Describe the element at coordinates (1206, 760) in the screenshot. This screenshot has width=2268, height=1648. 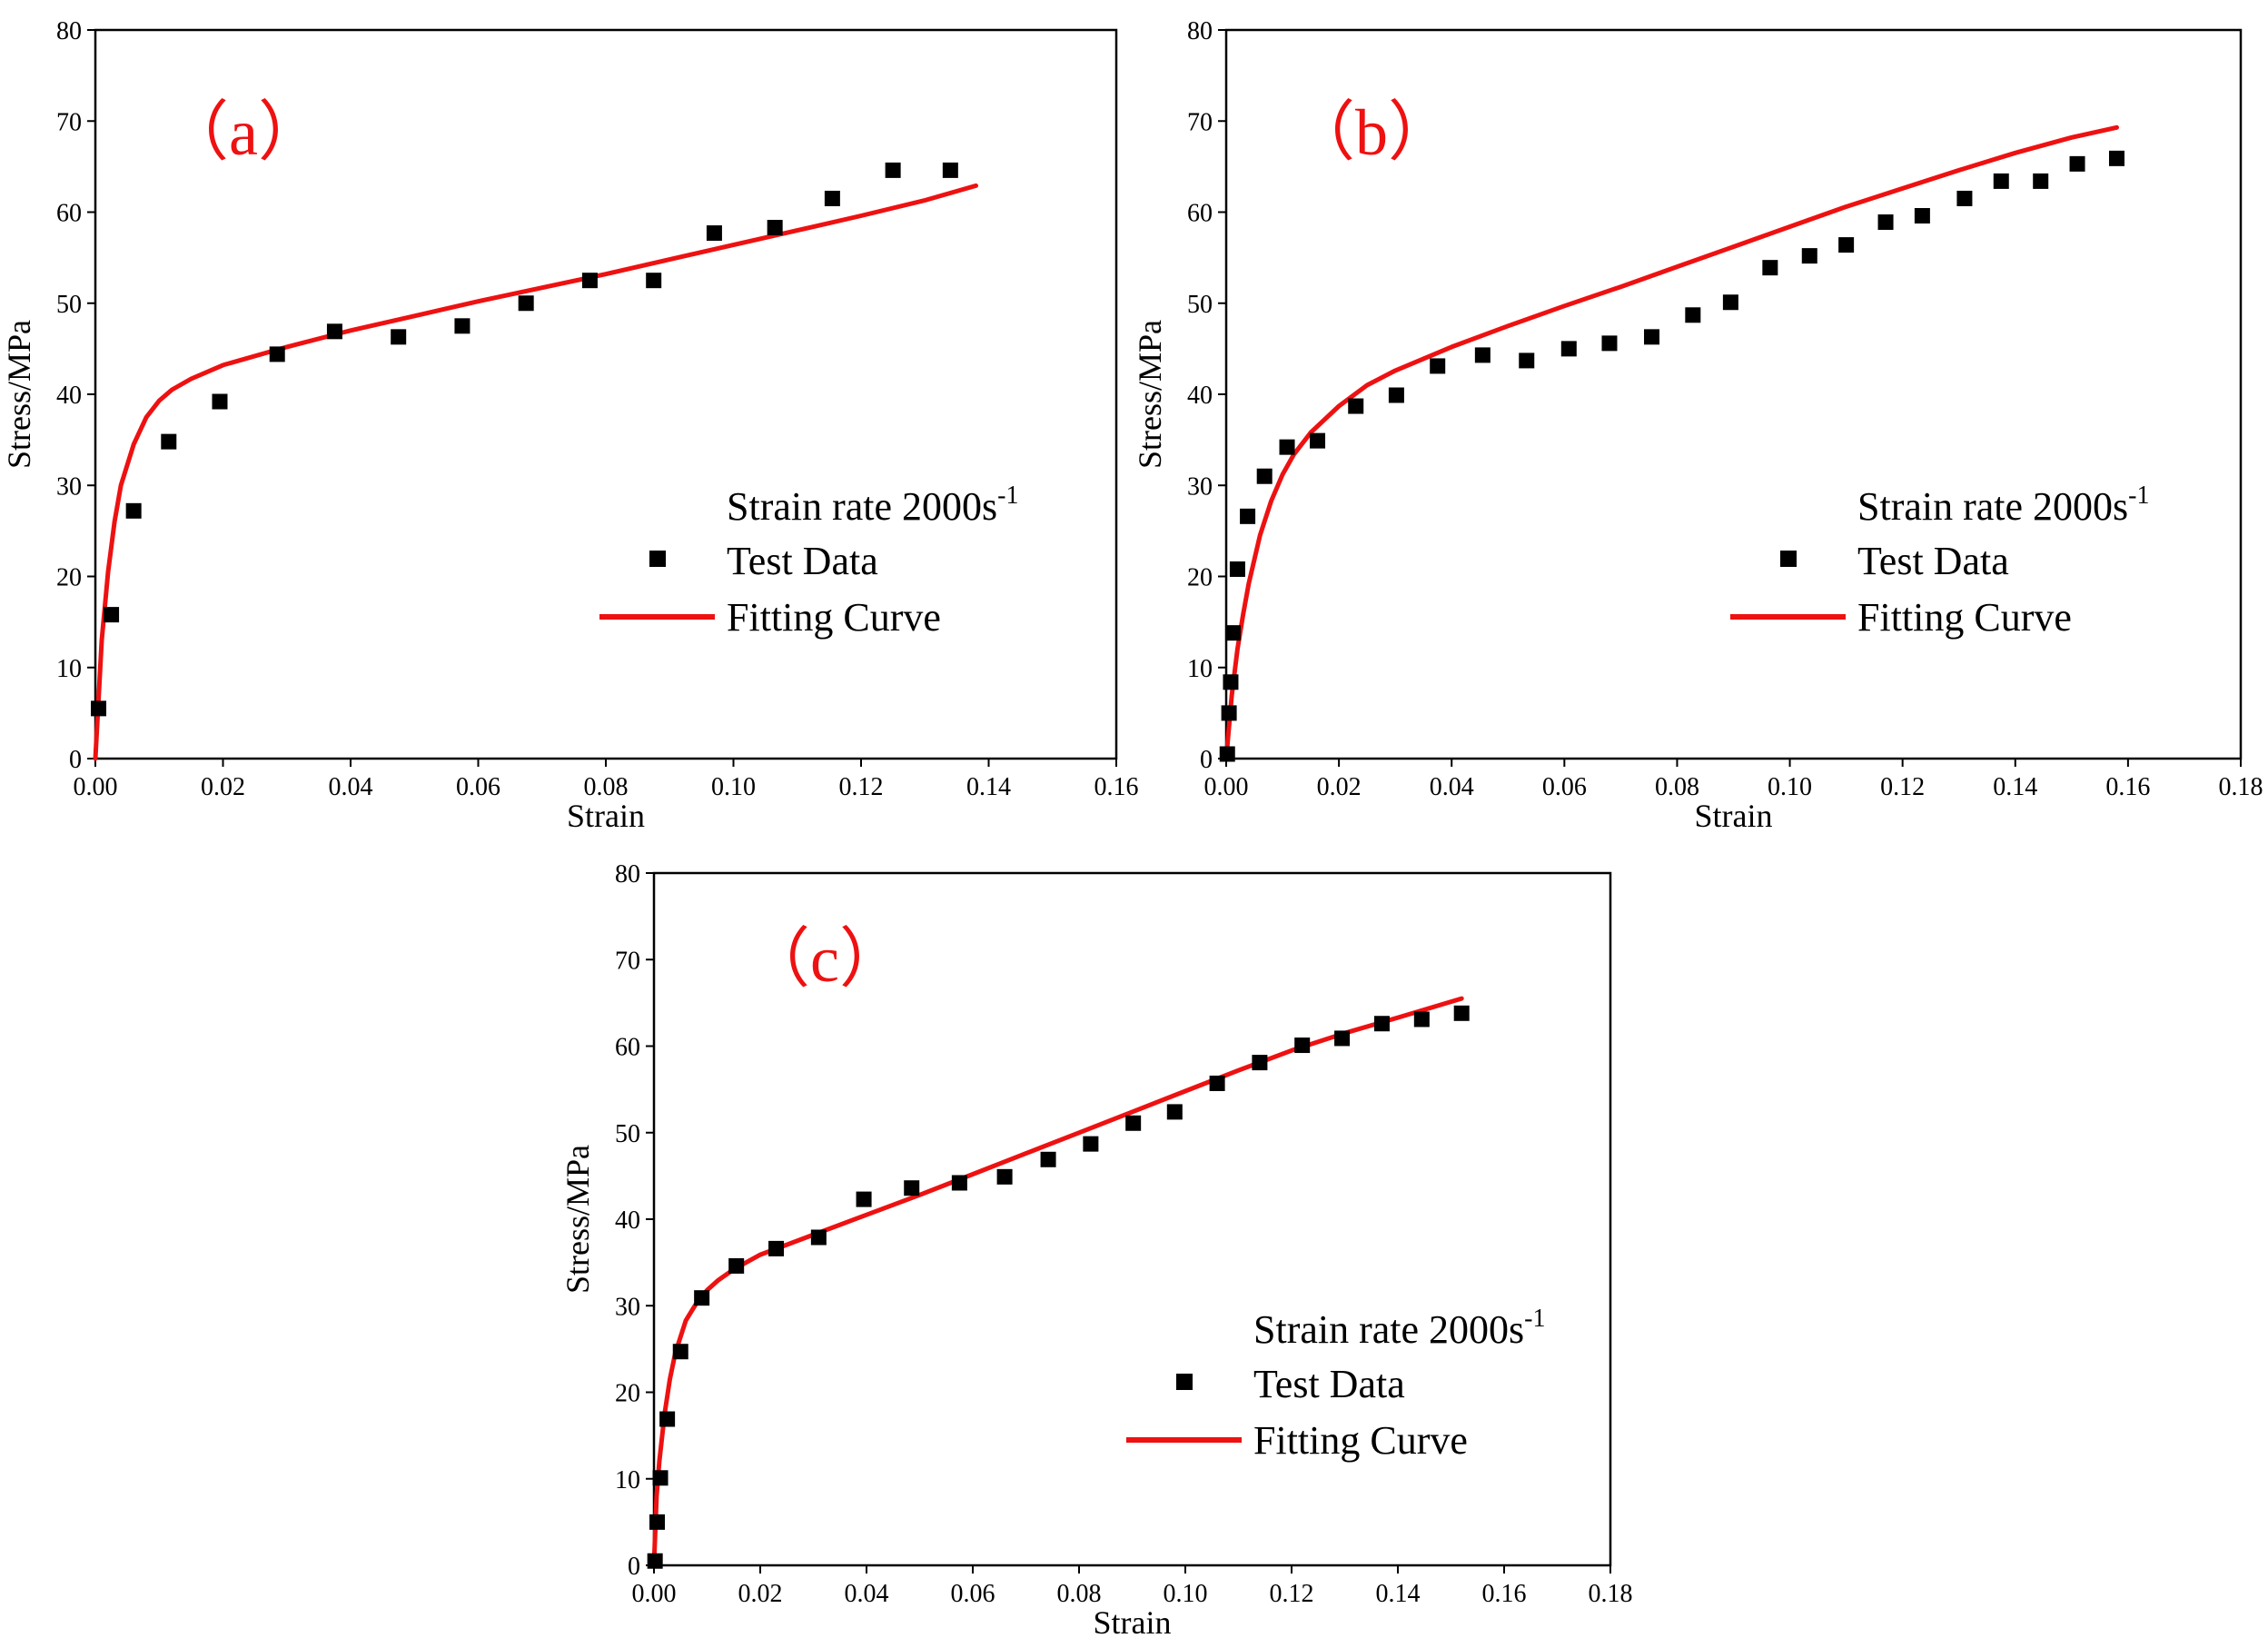
I see `y-tick-label: 0` at that location.